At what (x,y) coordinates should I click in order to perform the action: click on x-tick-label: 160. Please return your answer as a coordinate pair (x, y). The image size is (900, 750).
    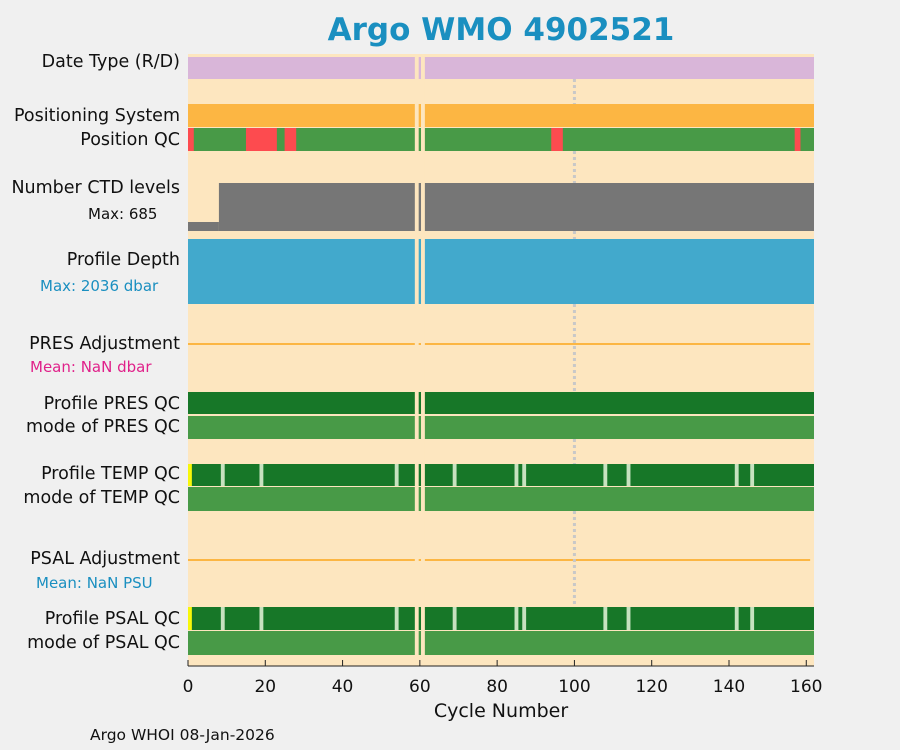
    Looking at the image, I should click on (806, 687).